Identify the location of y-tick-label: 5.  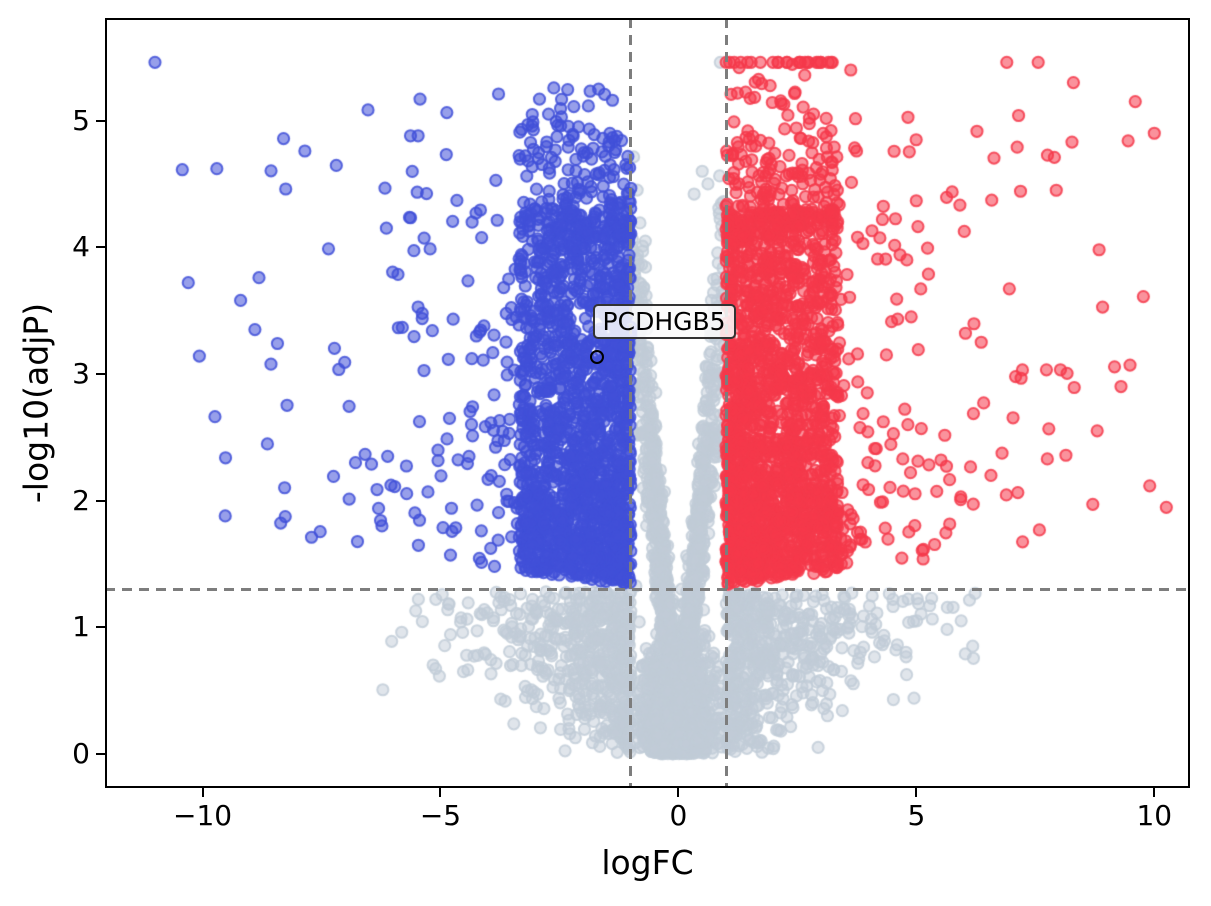
(81, 120).